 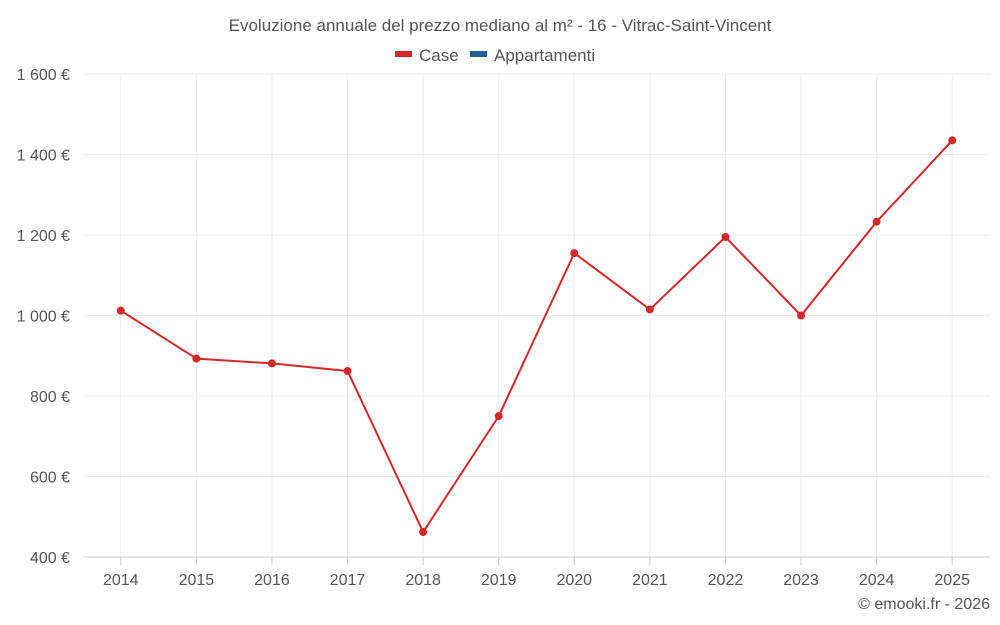 I want to click on y-tick-label: 1 000 €, so click(x=43, y=317).